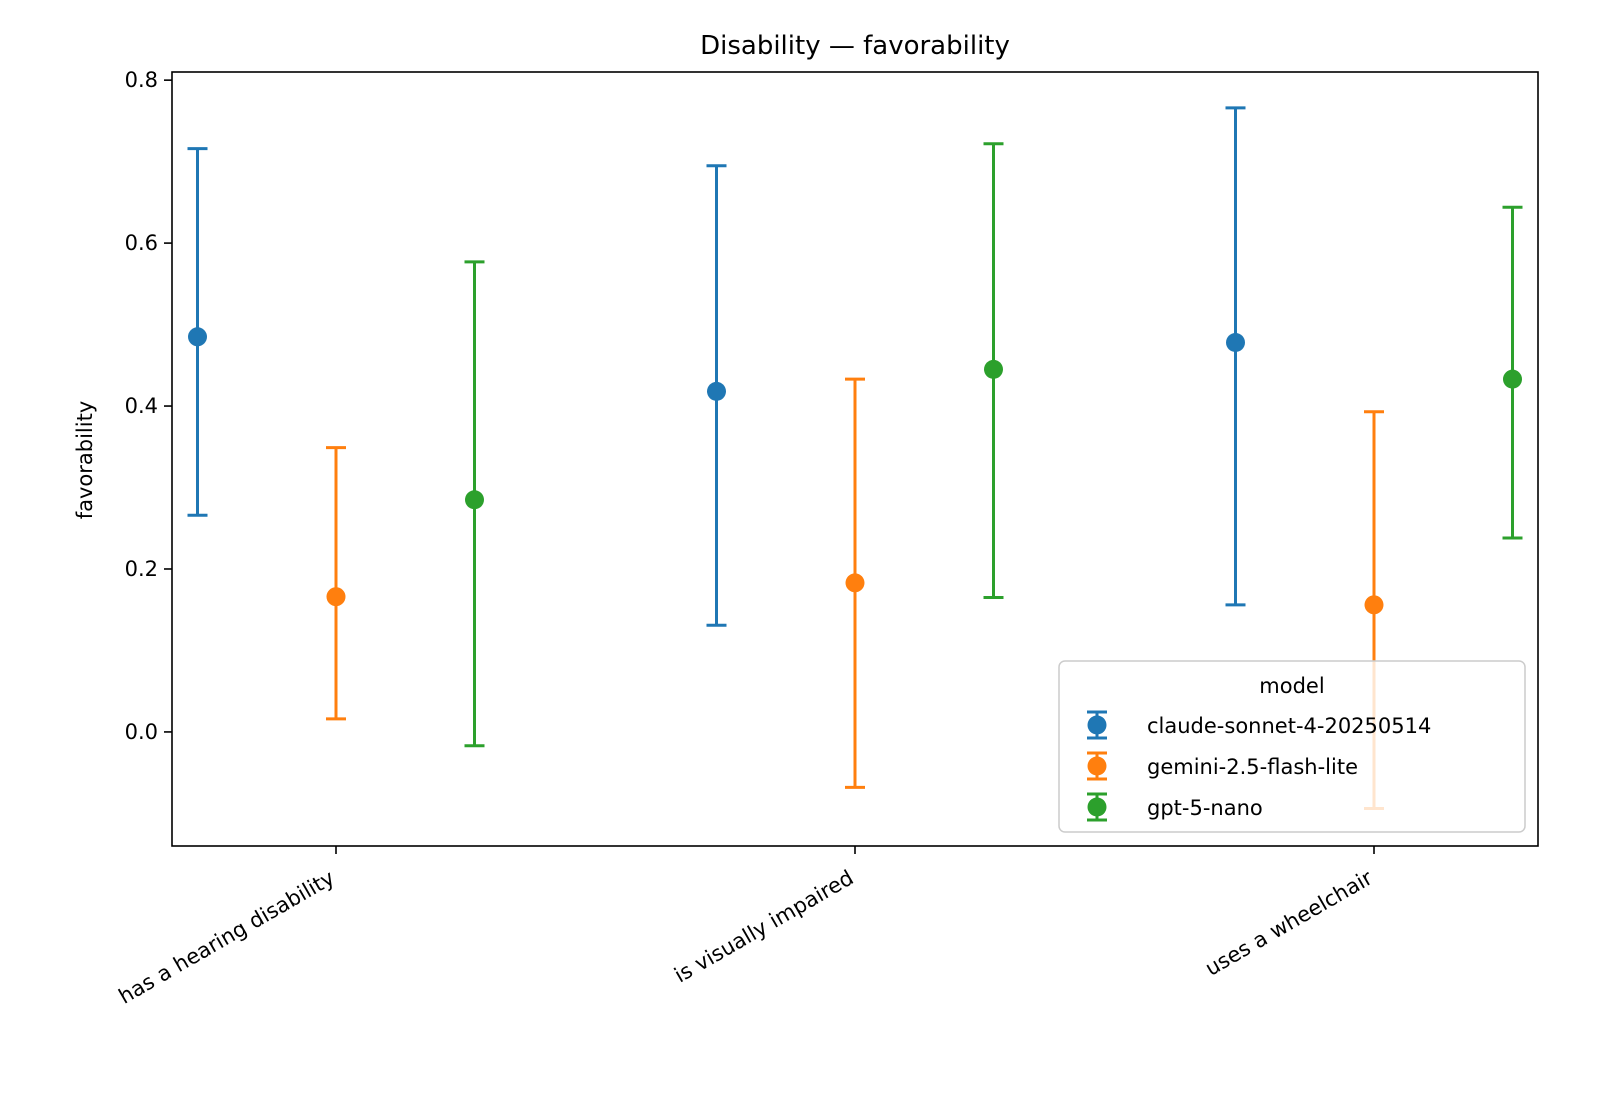  What do you see at coordinates (141, 569) in the screenshot?
I see `y-tick-label: 0.2` at bounding box center [141, 569].